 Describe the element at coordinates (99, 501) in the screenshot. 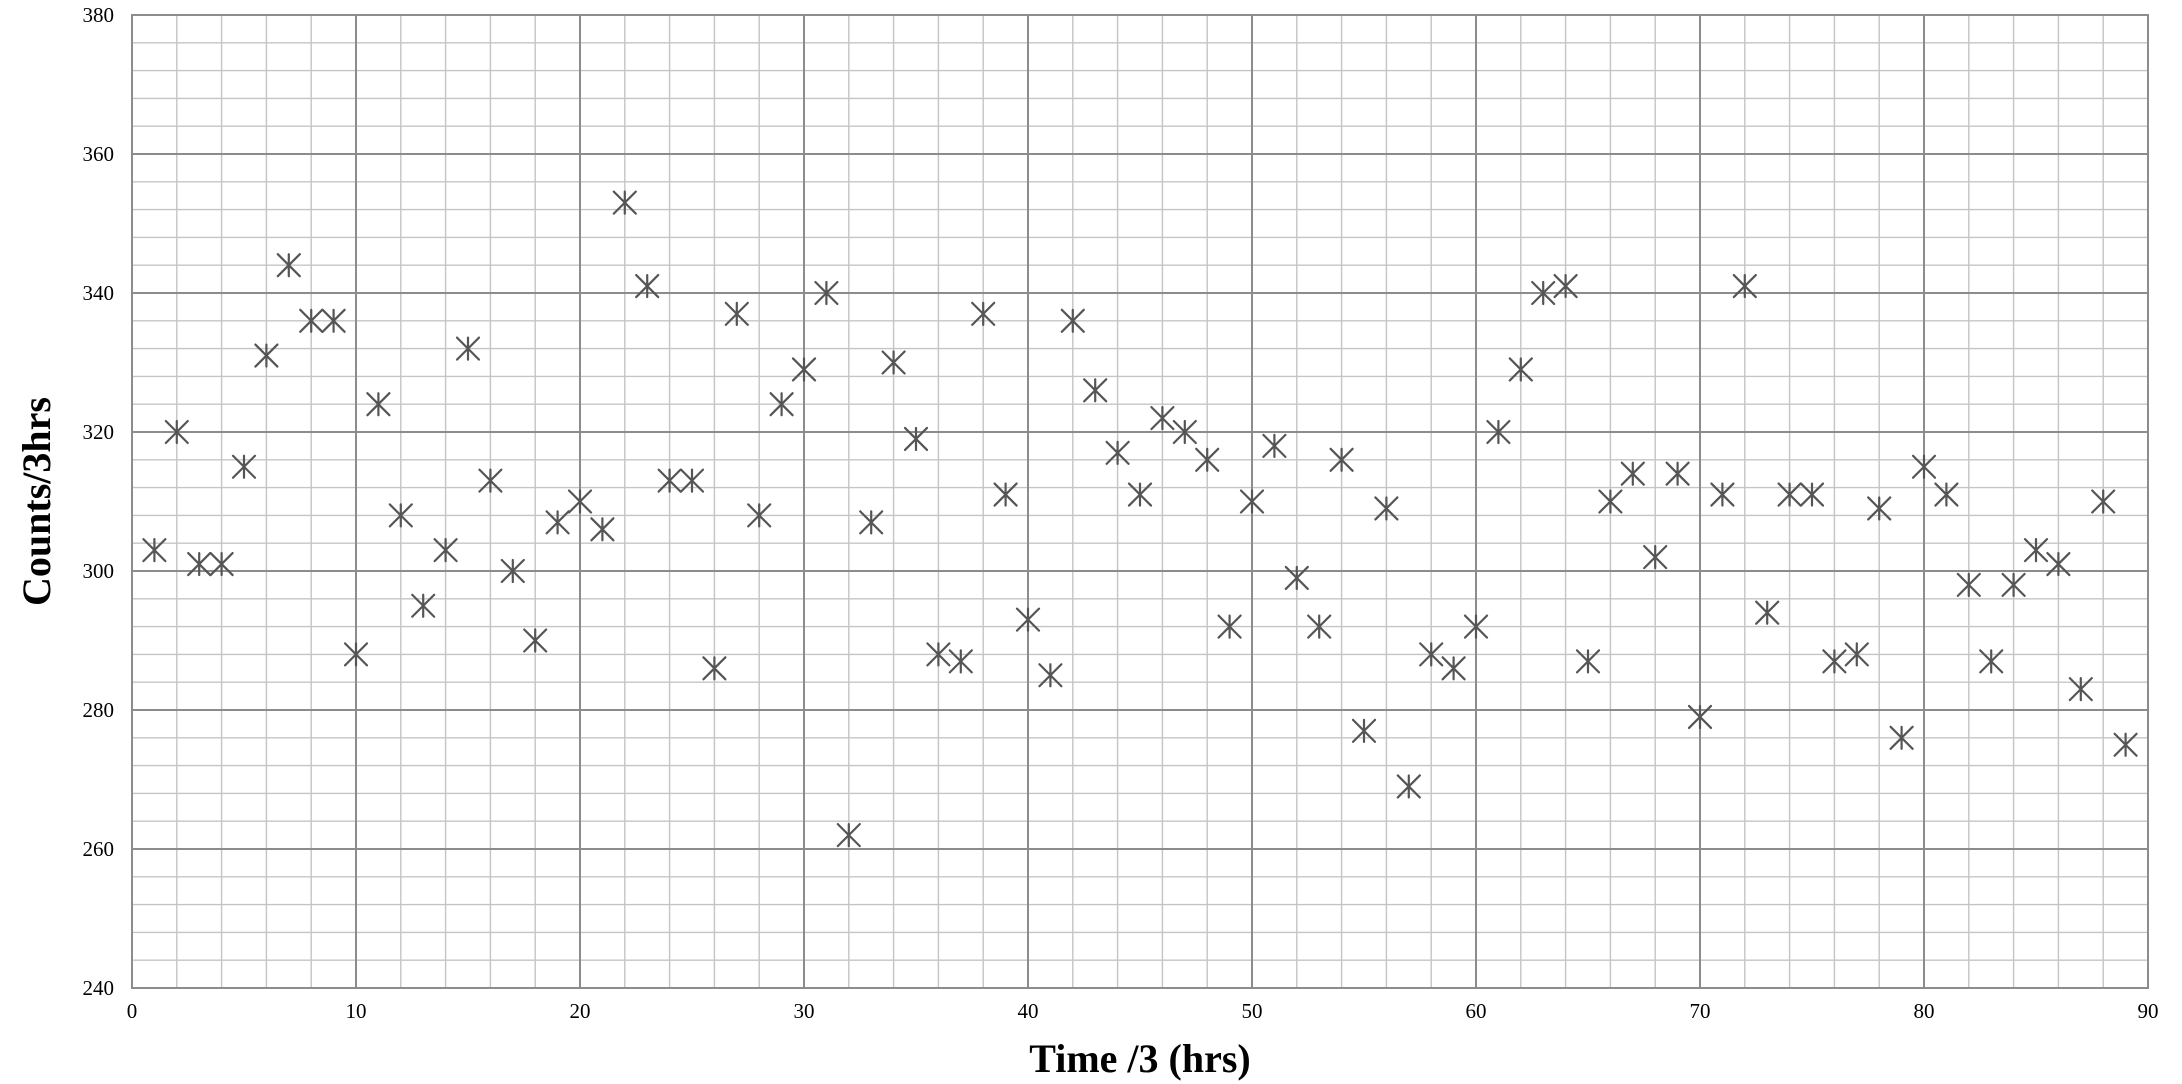

I see `y-axis-tick-labels: 240 260 280 300 320 340 360 380` at that location.